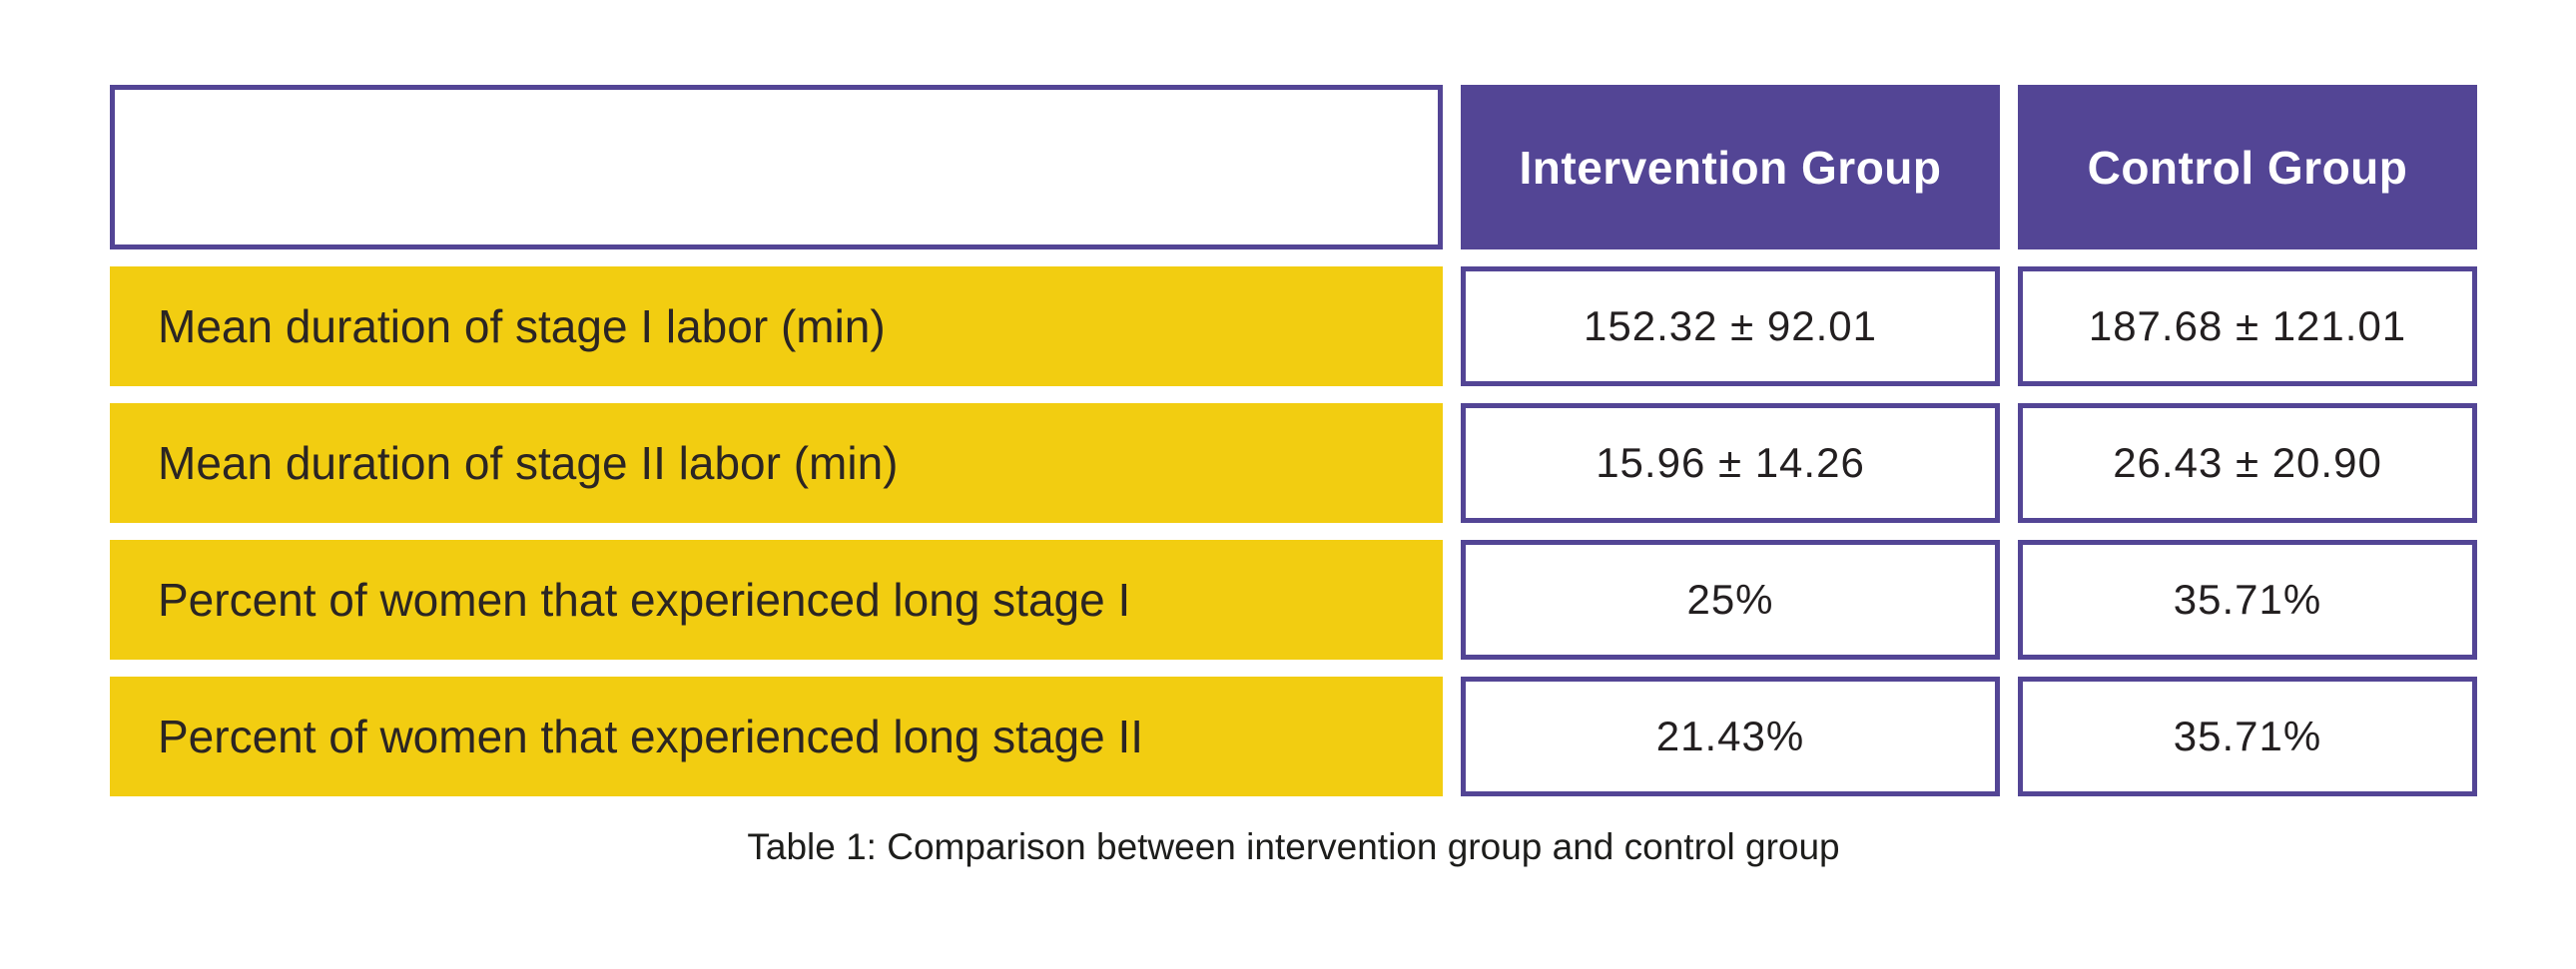  Describe the element at coordinates (777, 167) in the screenshot. I see `header-cell-blank` at that location.